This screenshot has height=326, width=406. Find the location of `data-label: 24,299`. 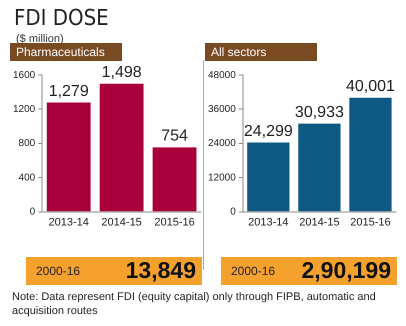

data-label: 24,299 is located at coordinates (268, 131).